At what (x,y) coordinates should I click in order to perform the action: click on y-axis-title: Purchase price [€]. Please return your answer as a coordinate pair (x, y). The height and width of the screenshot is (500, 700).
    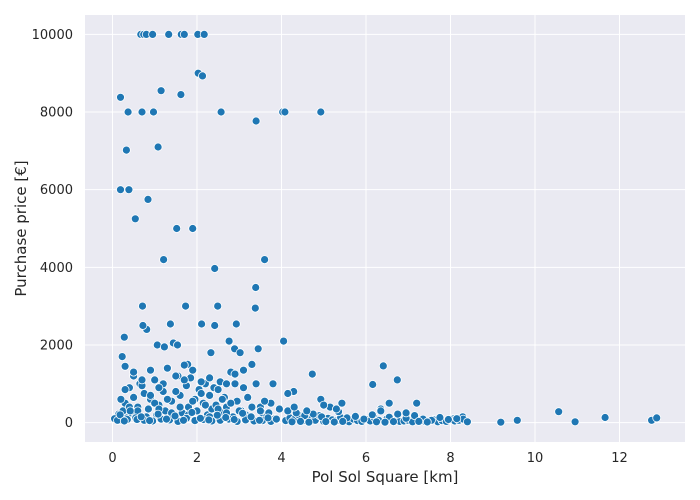
    Looking at the image, I should click on (21, 228).